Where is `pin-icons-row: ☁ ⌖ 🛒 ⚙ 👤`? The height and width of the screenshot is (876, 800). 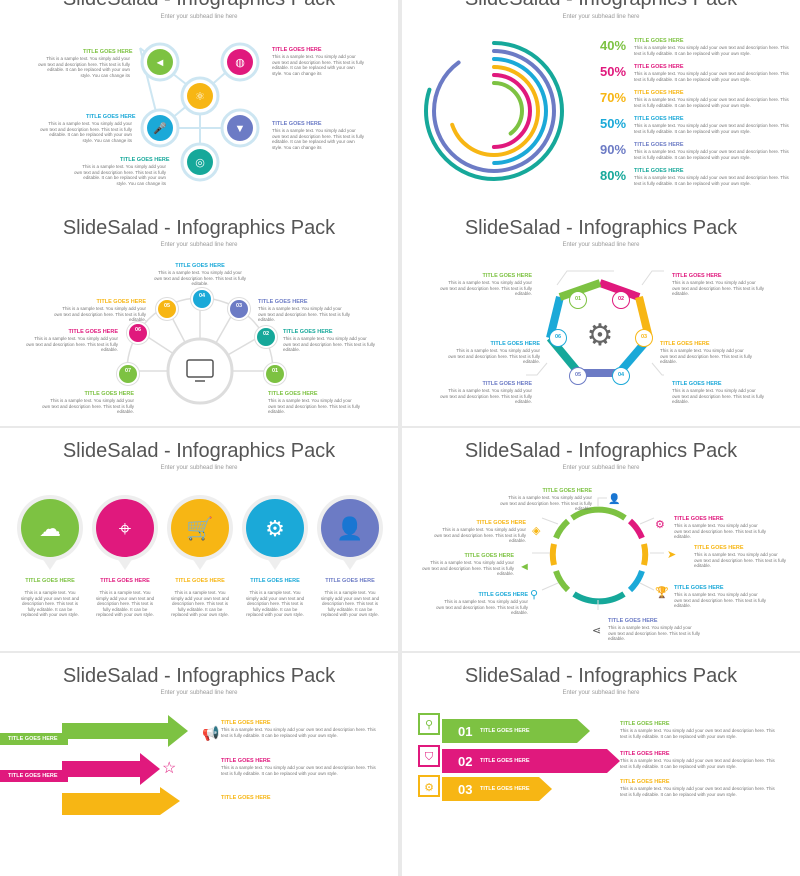
pin-icons-row: ☁ ⌖ 🛒 ⚙ 👤 is located at coordinates (200, 532).